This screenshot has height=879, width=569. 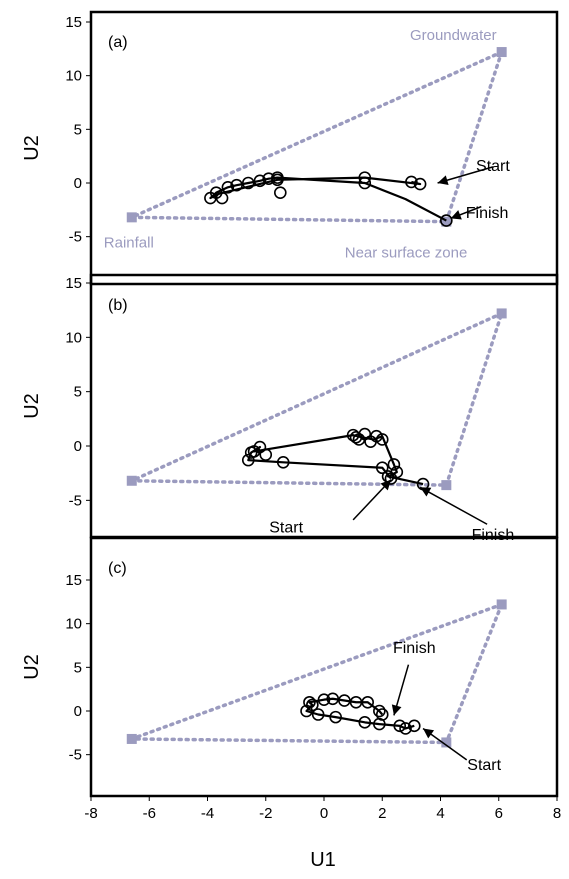 What do you see at coordinates (129, 242) in the screenshot?
I see `end-member-label: Rainfall` at bounding box center [129, 242].